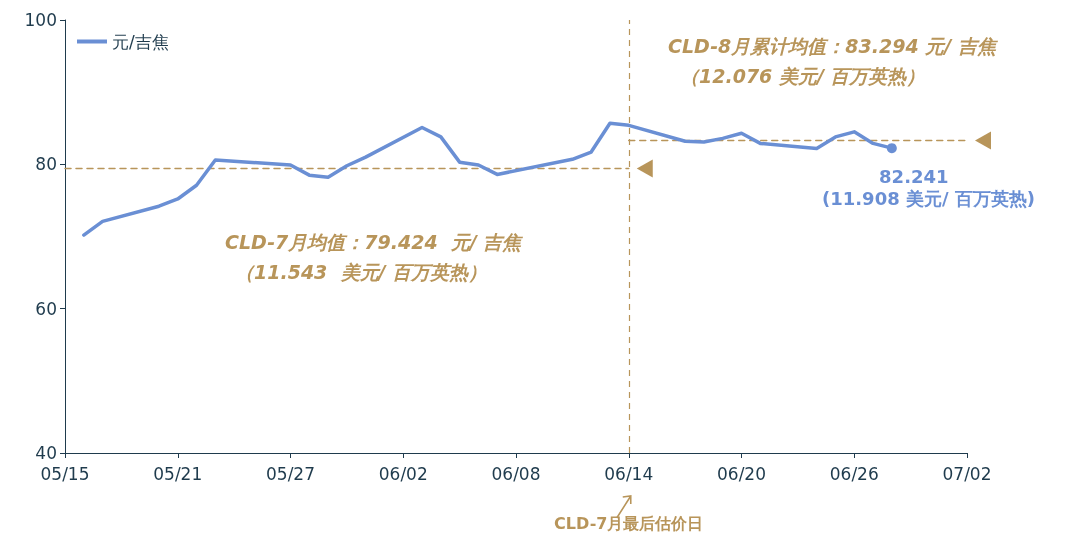 The height and width of the screenshot is (558, 1080). I want to click on annotation: （12.076 美元/ 百万英热）, so click(803, 75).